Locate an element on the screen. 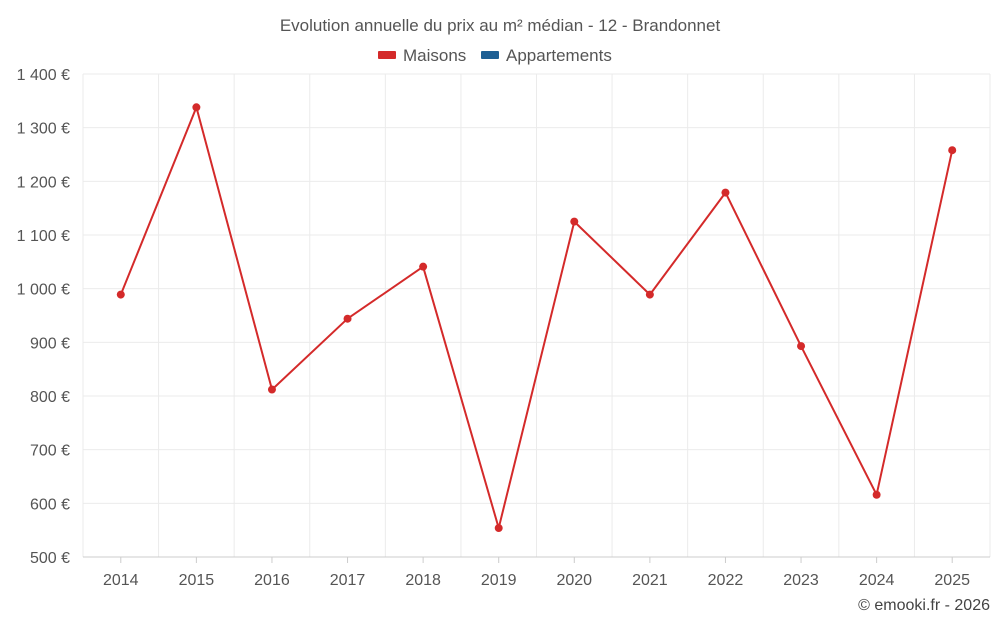  legend-label-appartements: Appartements is located at coordinates (559, 55).